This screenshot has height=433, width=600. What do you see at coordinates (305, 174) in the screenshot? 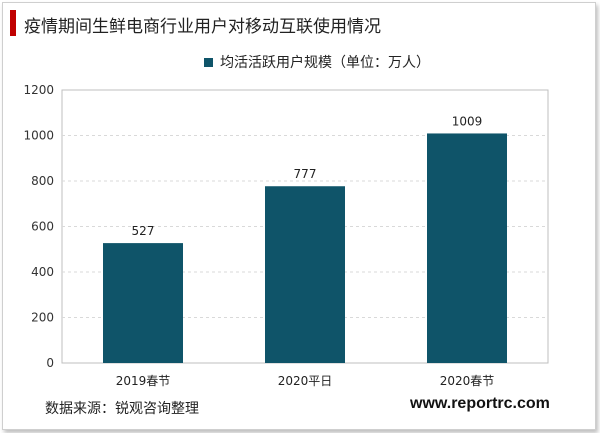
I see `data-label: 777` at bounding box center [305, 174].